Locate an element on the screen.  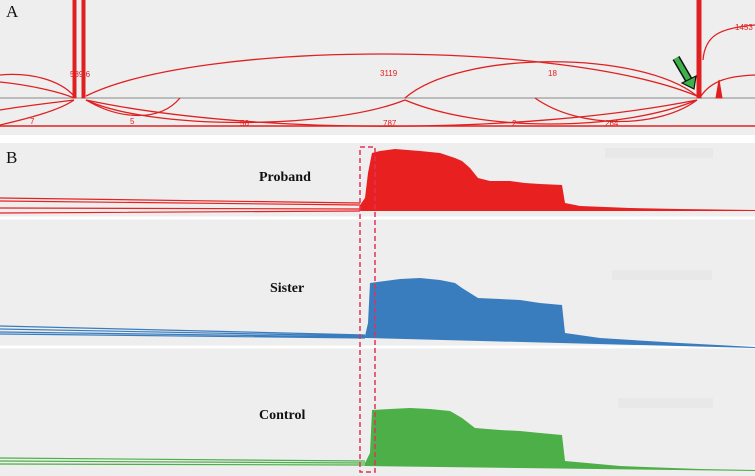
control-coverage is located at coordinates (560, 439).